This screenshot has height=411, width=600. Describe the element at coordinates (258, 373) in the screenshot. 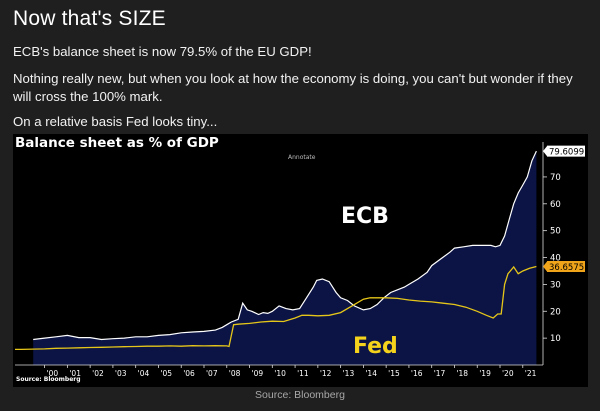

I see `x-tick-label: '09` at that location.